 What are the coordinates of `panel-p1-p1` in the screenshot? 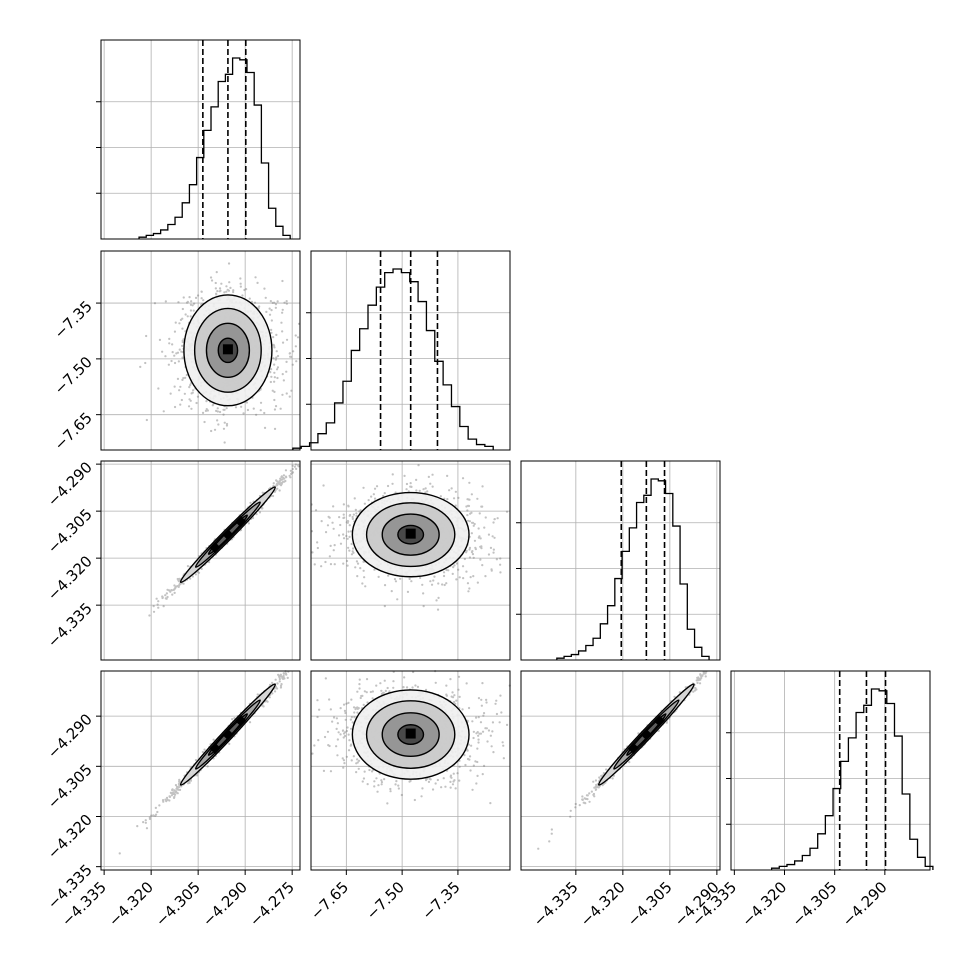 It's located at (401, 350).